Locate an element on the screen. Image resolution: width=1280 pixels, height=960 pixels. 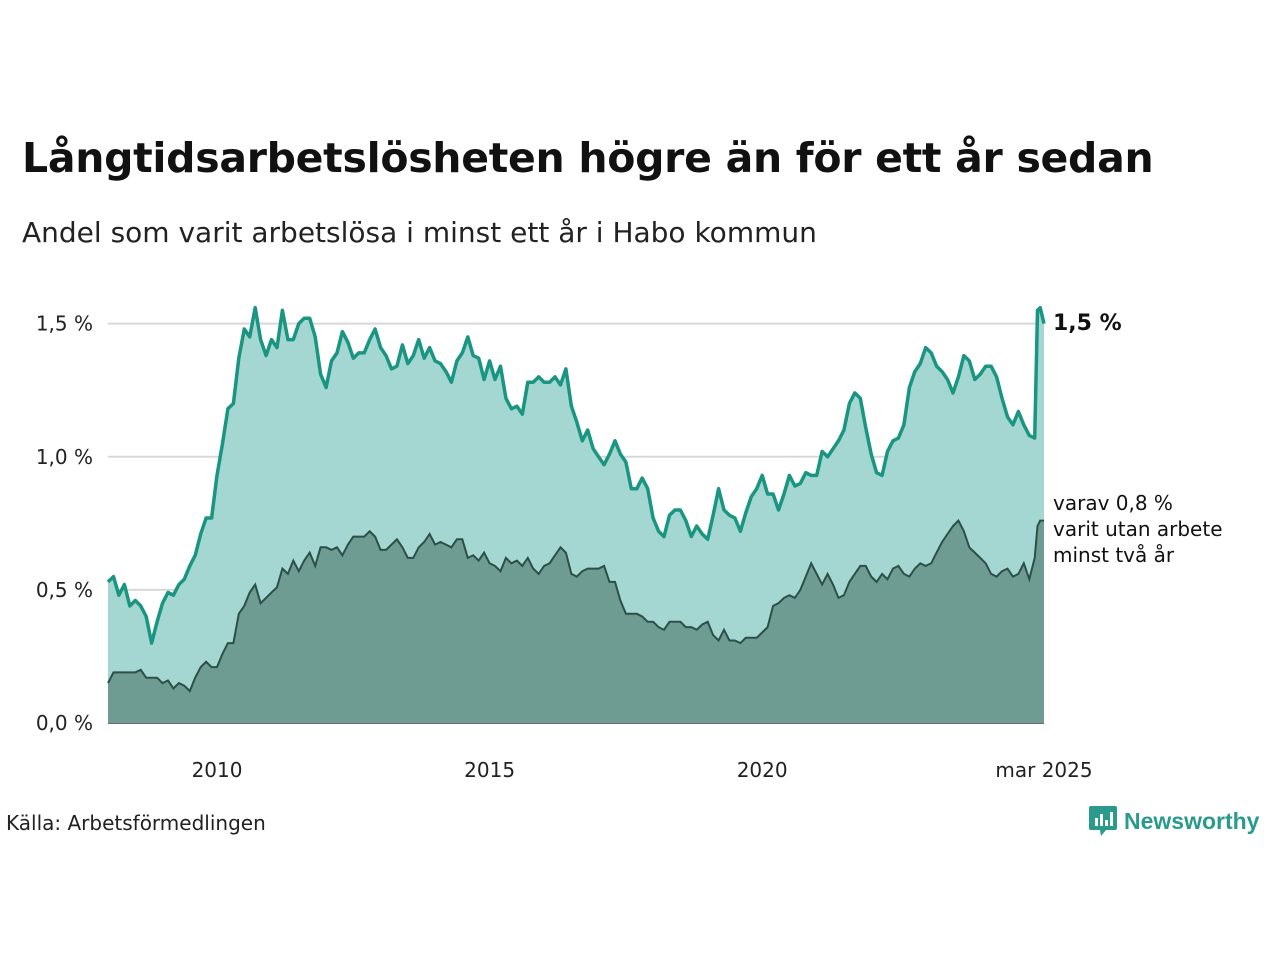
end-value-label: 1,5 % is located at coordinates (1087, 323).